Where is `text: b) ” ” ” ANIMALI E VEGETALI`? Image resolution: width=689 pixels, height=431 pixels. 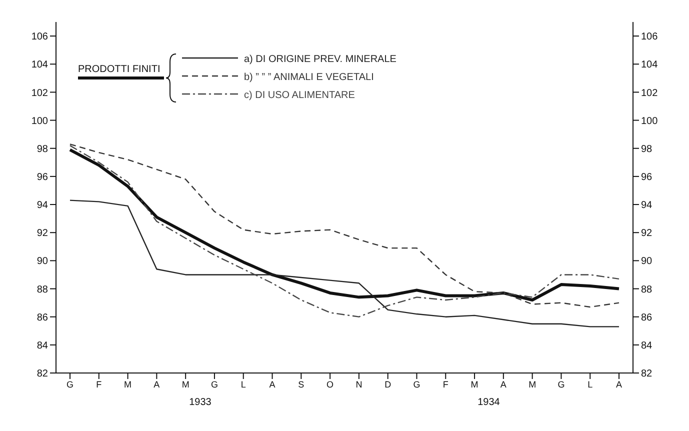 text: b) ” ” ” ANIMALI E VEGETALI is located at coordinates (309, 77).